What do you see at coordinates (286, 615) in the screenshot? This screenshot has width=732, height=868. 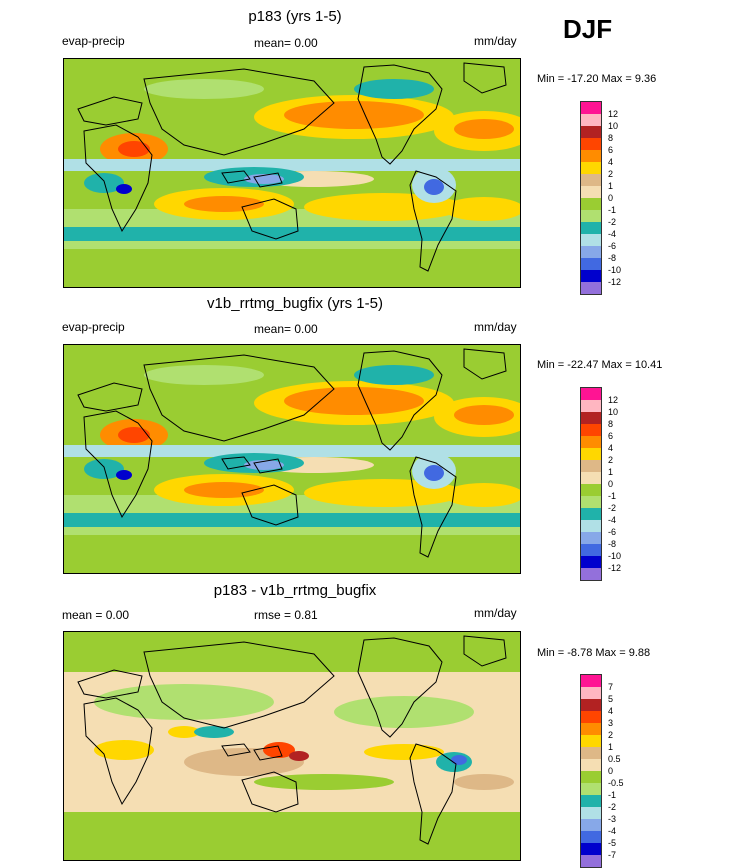 I see `panel3-center-label: rmse = 0.81` at bounding box center [286, 615].